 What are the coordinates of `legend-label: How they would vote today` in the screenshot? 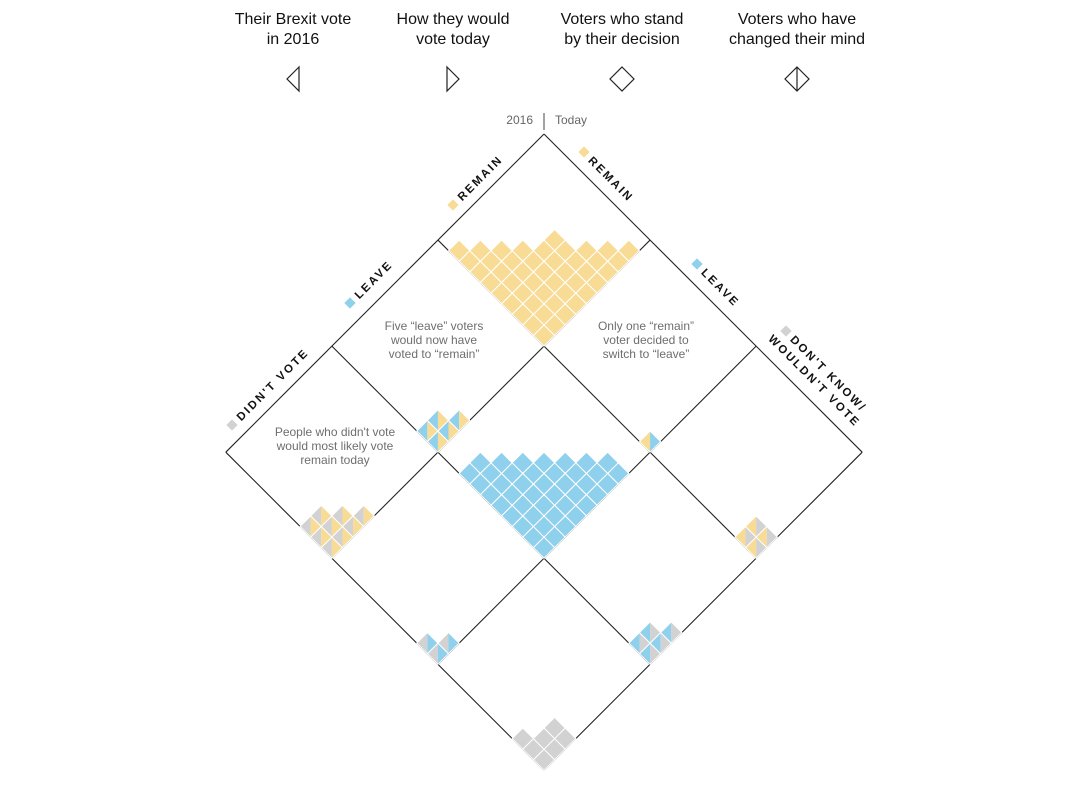 It's located at (453, 29).